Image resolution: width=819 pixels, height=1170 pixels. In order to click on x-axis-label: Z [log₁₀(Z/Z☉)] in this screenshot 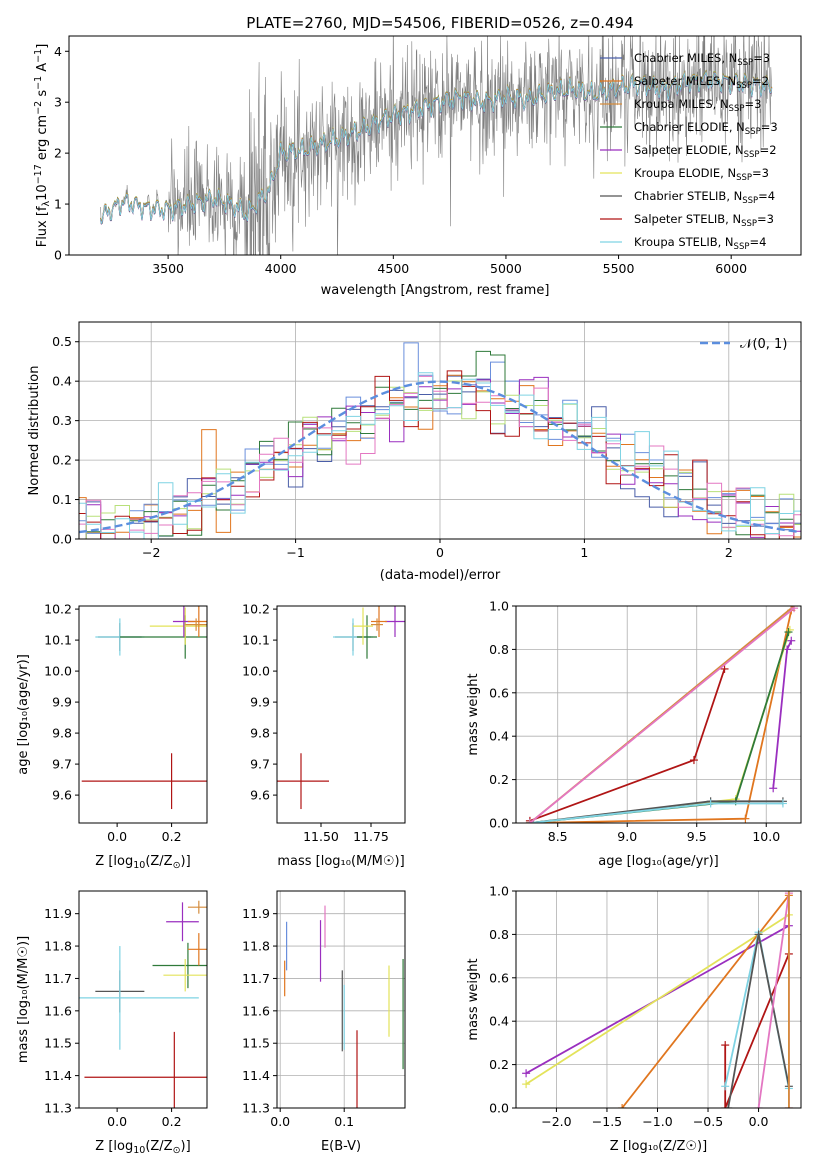, I will do `click(658, 1146)`.